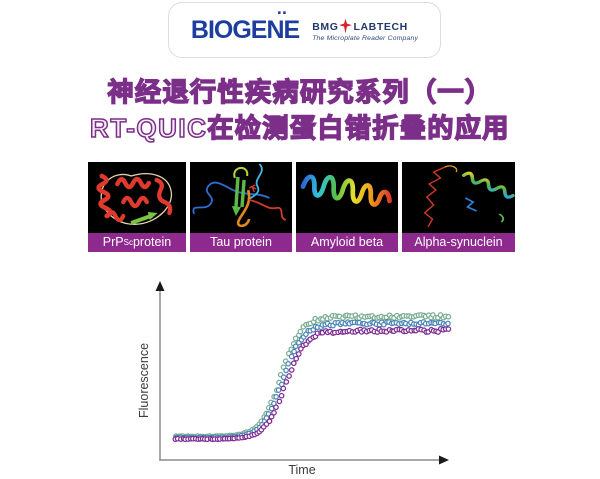  Describe the element at coordinates (346, 190) in the screenshot. I see `amyloid-ribbon-drawing` at that location.